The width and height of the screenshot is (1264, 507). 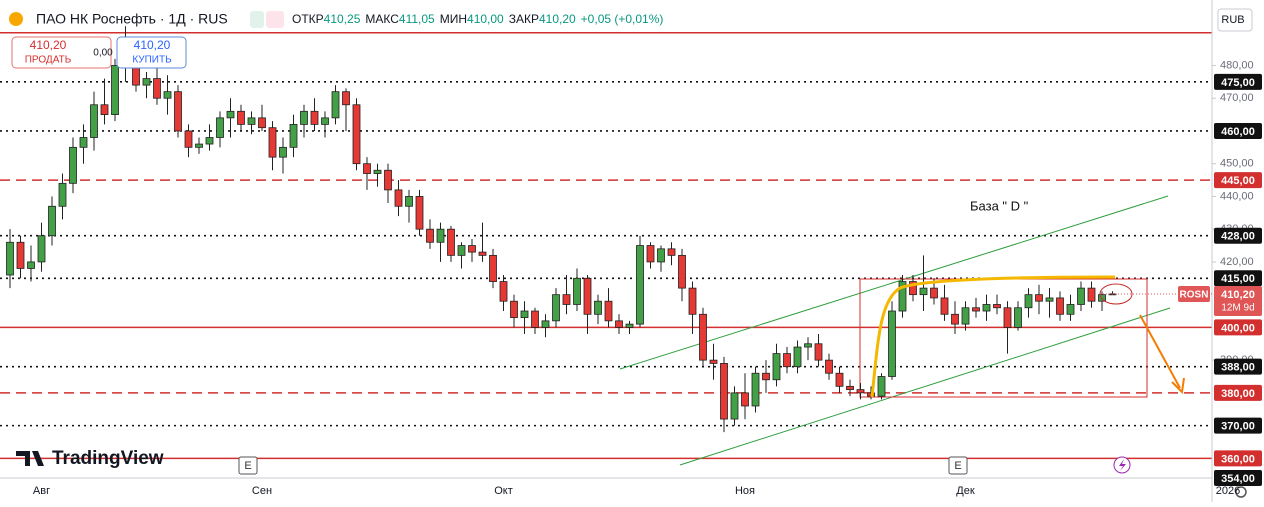 I want to click on y-tick-label: 480,00, so click(x=1237, y=65).